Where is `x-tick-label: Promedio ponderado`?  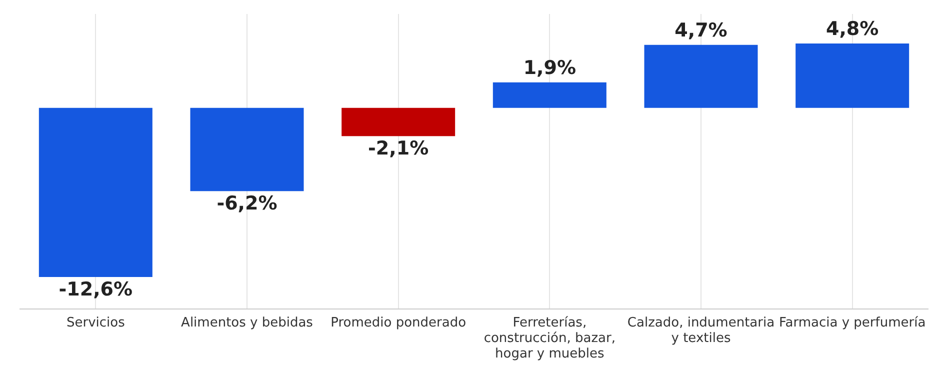 x-tick-label: Promedio ponderado is located at coordinates (398, 322).